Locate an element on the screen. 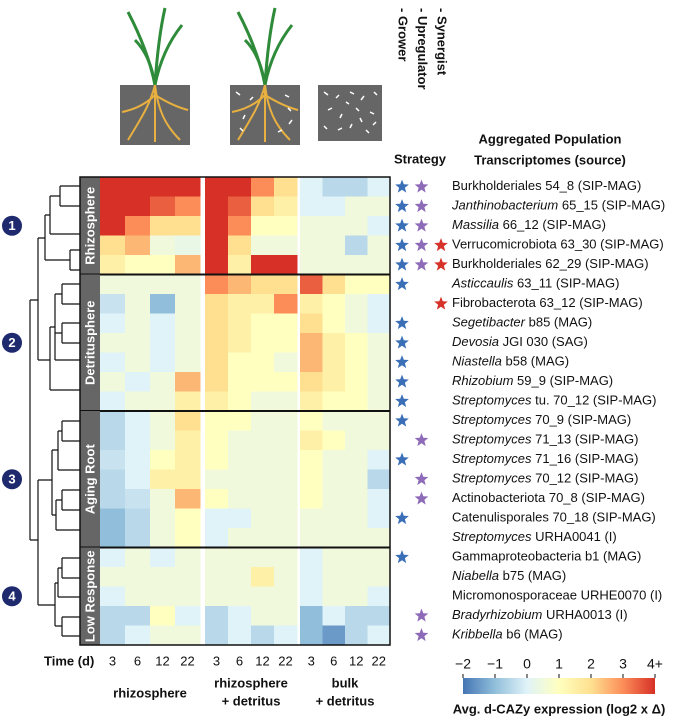  row-label-text: b58 (MAG) is located at coordinates (537, 361).